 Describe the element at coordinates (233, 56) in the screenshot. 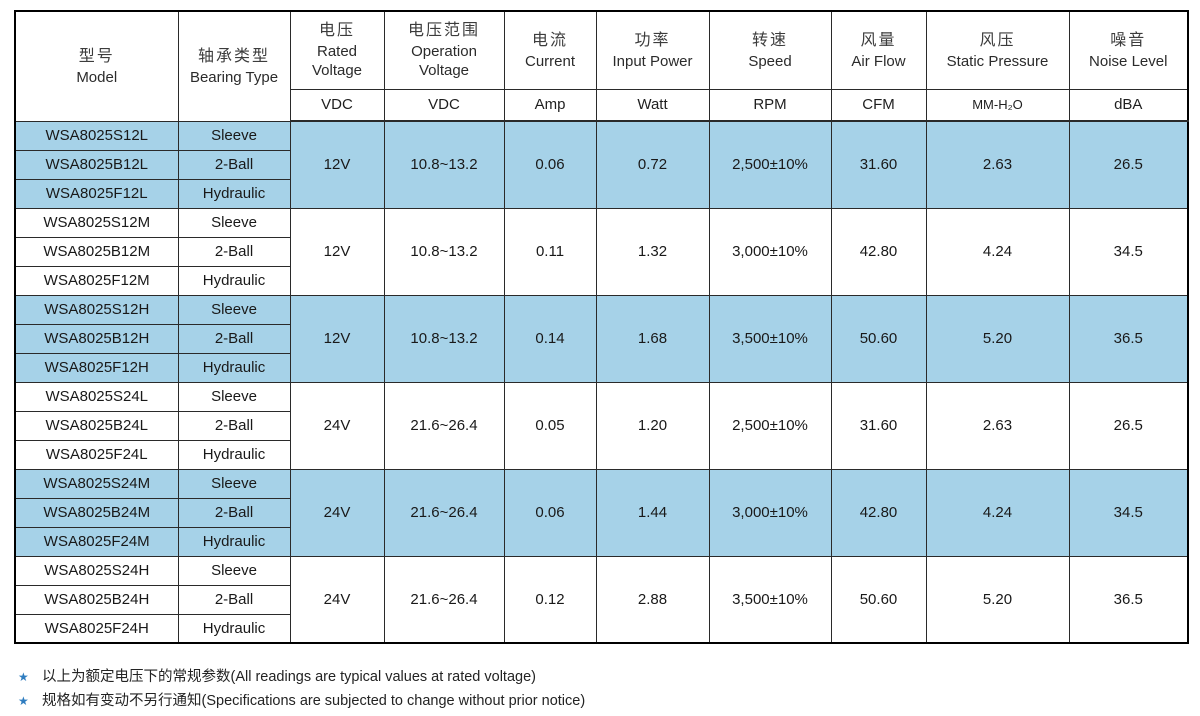

I see `header-label-cn: 轴承类型` at that location.